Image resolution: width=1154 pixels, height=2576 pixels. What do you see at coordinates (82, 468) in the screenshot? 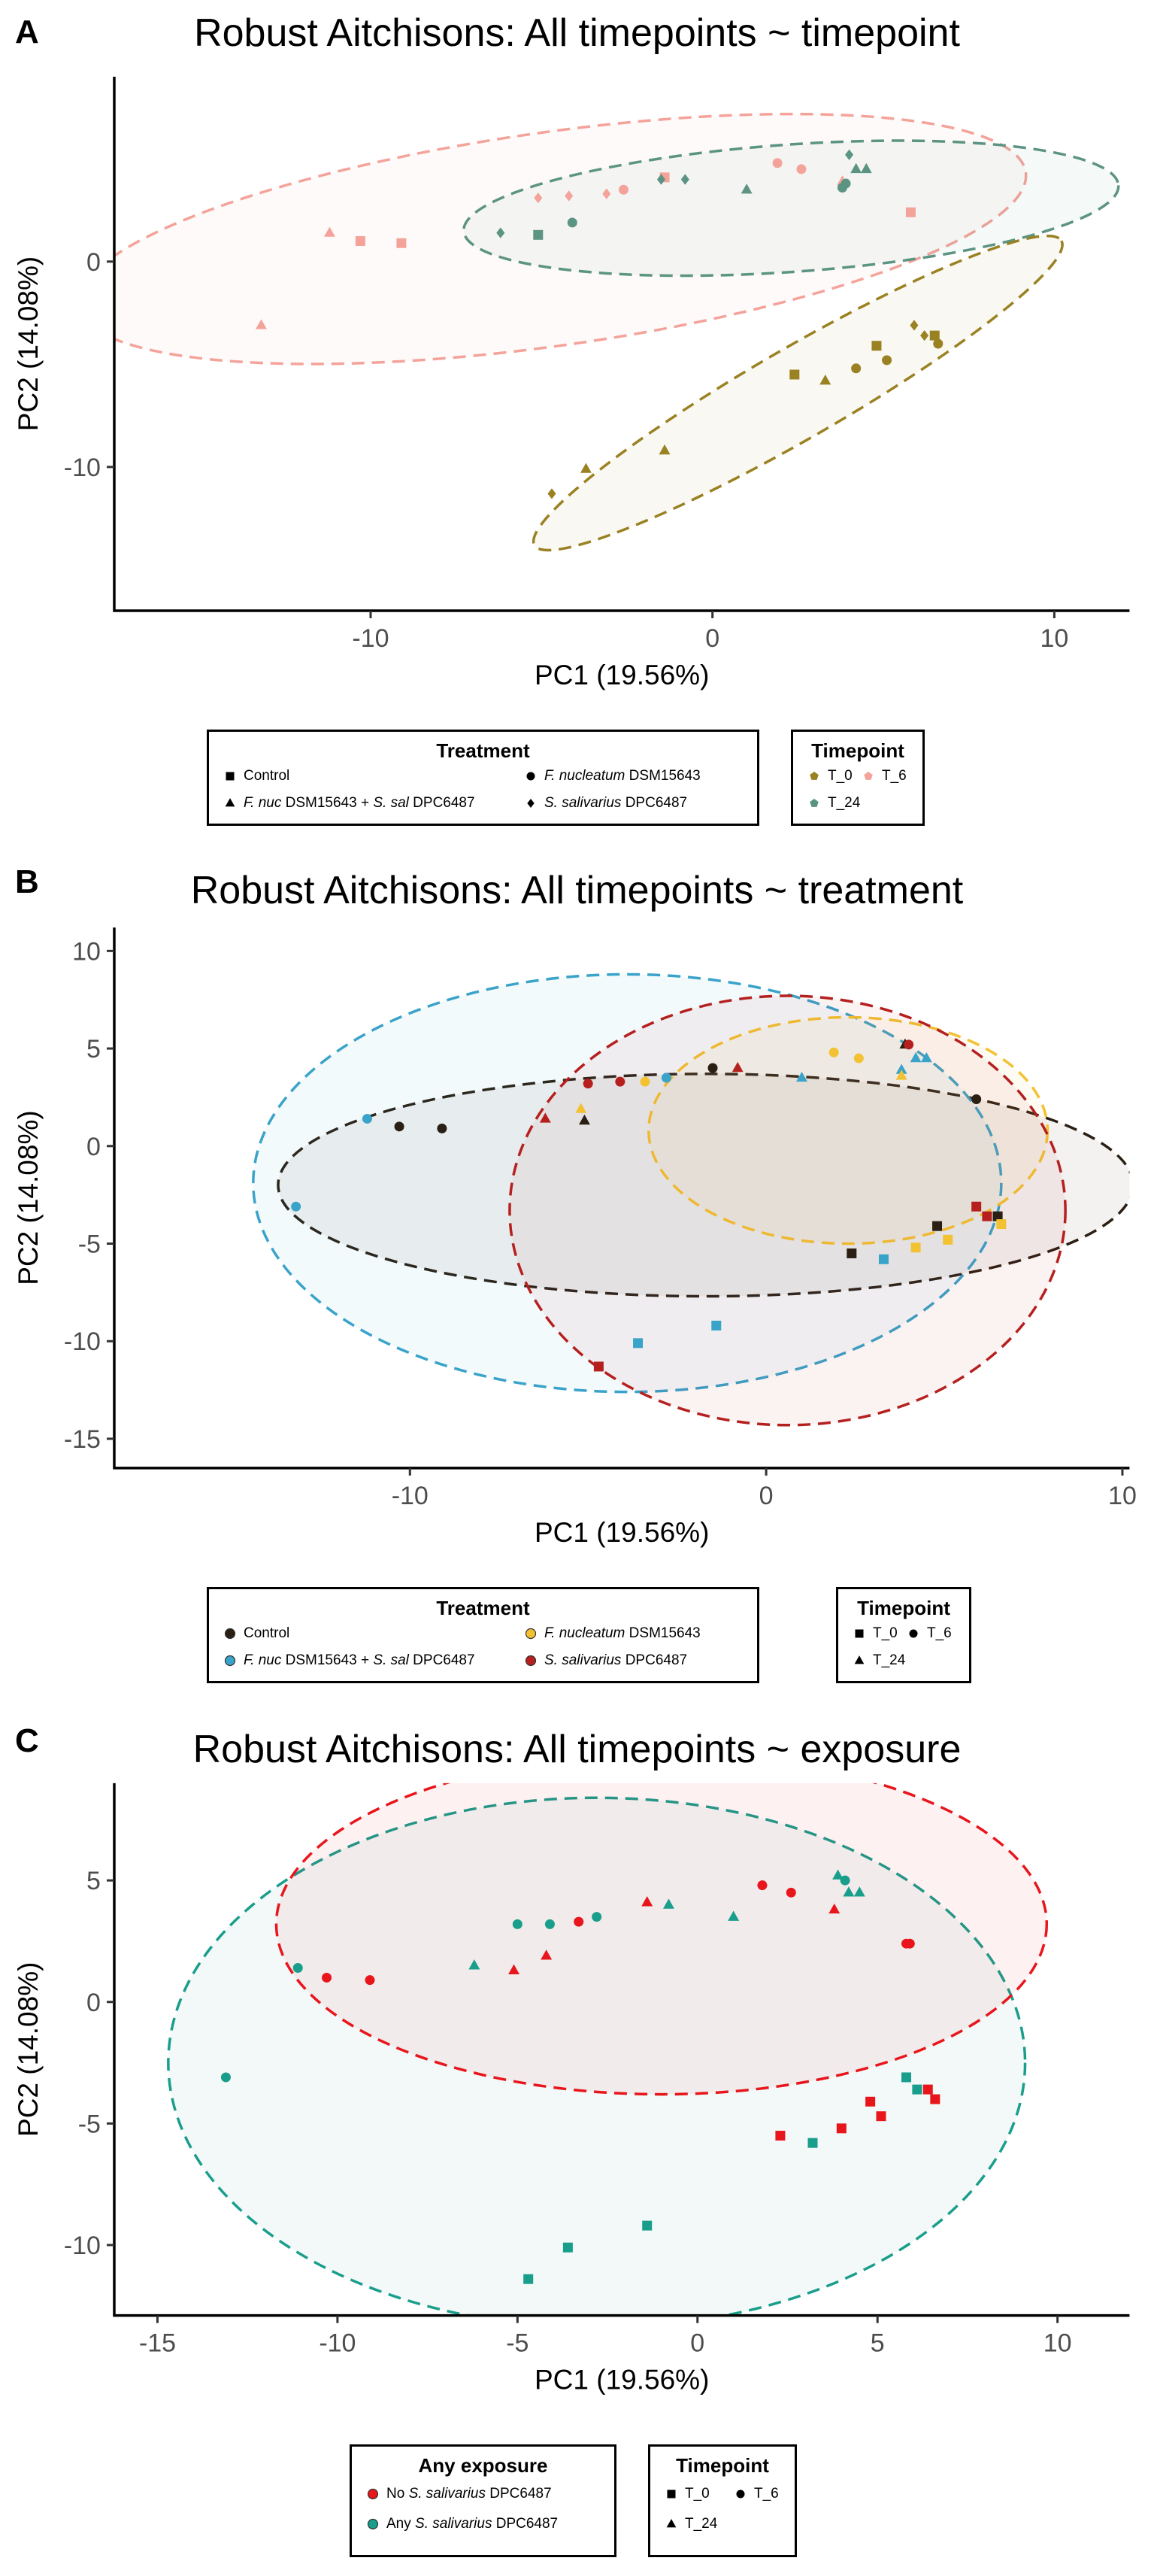
I see `y-tick-label: -10` at bounding box center [82, 468].